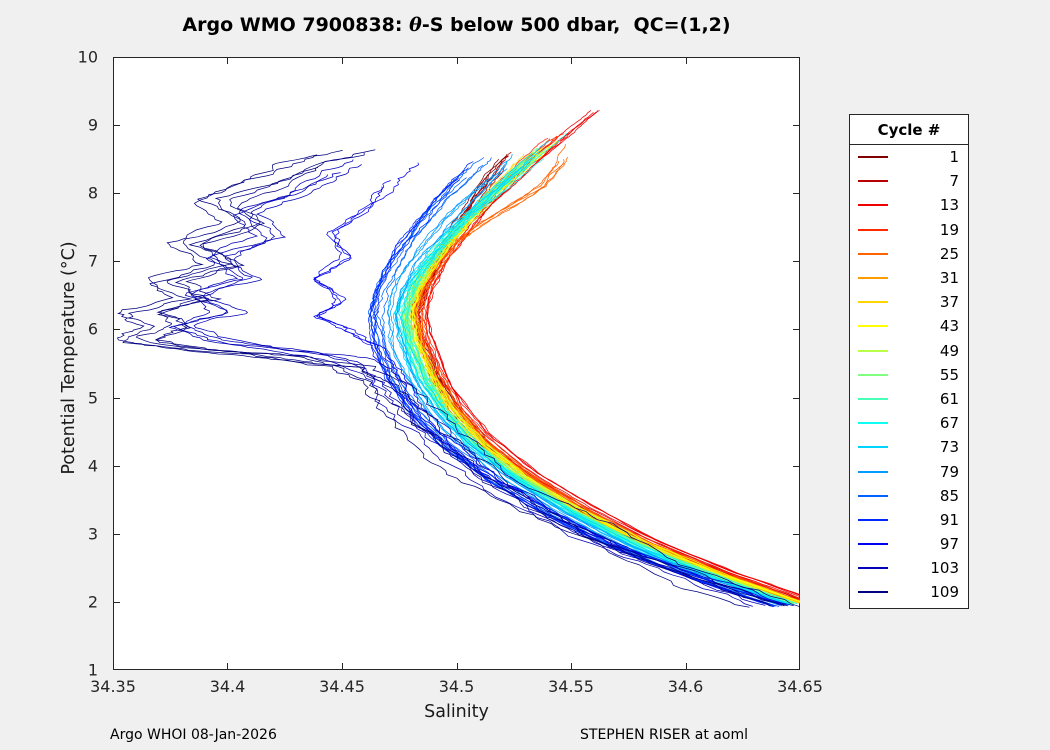 The height and width of the screenshot is (750, 1050). What do you see at coordinates (87, 57) in the screenshot?
I see `y-tick-label: 10` at bounding box center [87, 57].